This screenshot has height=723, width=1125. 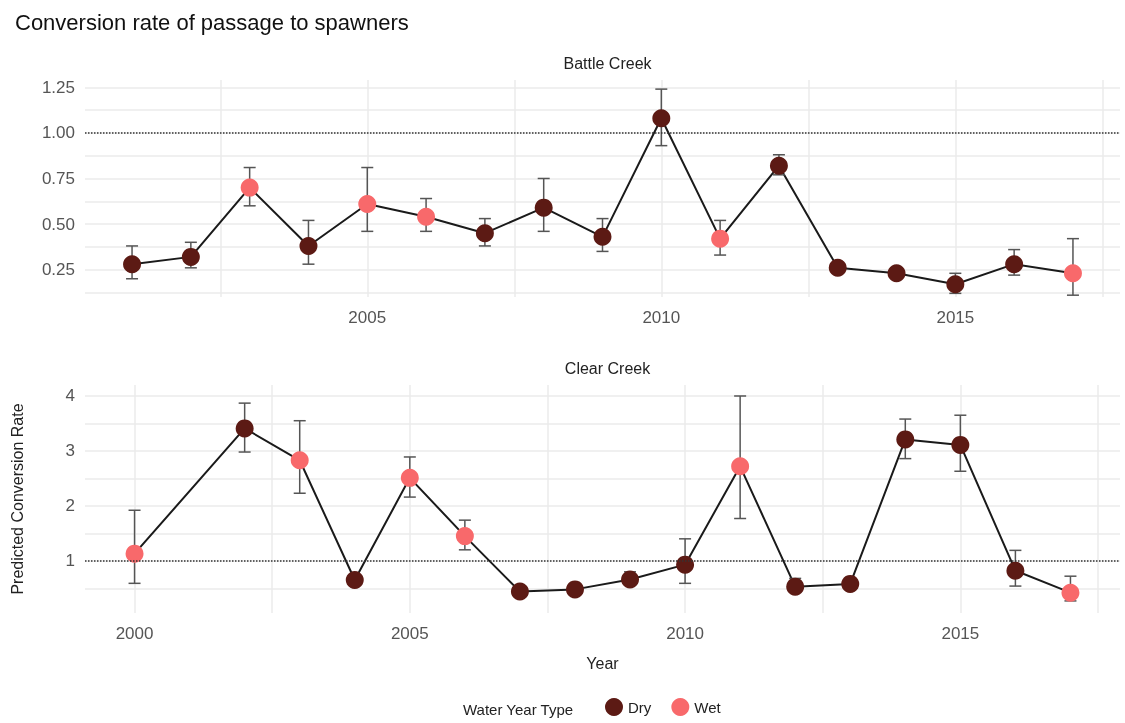 I want to click on chart-title: Conversion rate of passage to spawners, so click(x=212, y=22).